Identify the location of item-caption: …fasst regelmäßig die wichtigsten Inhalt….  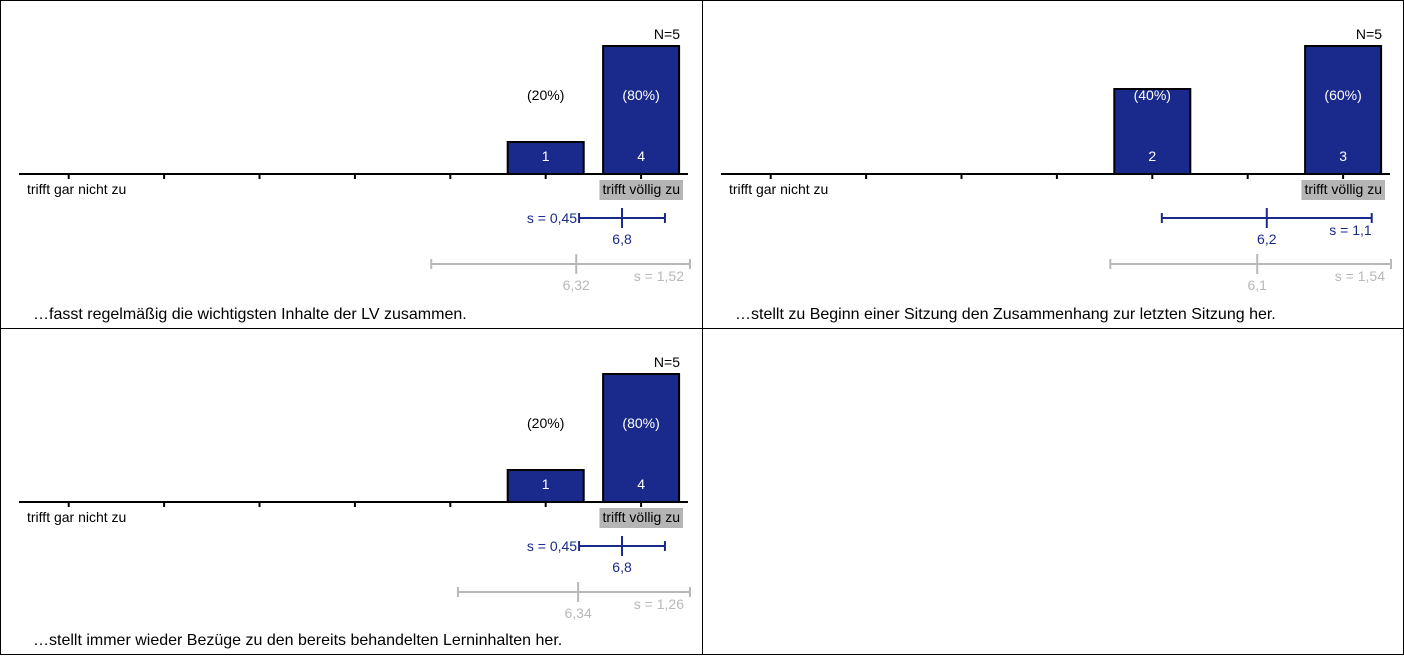
(250, 314).